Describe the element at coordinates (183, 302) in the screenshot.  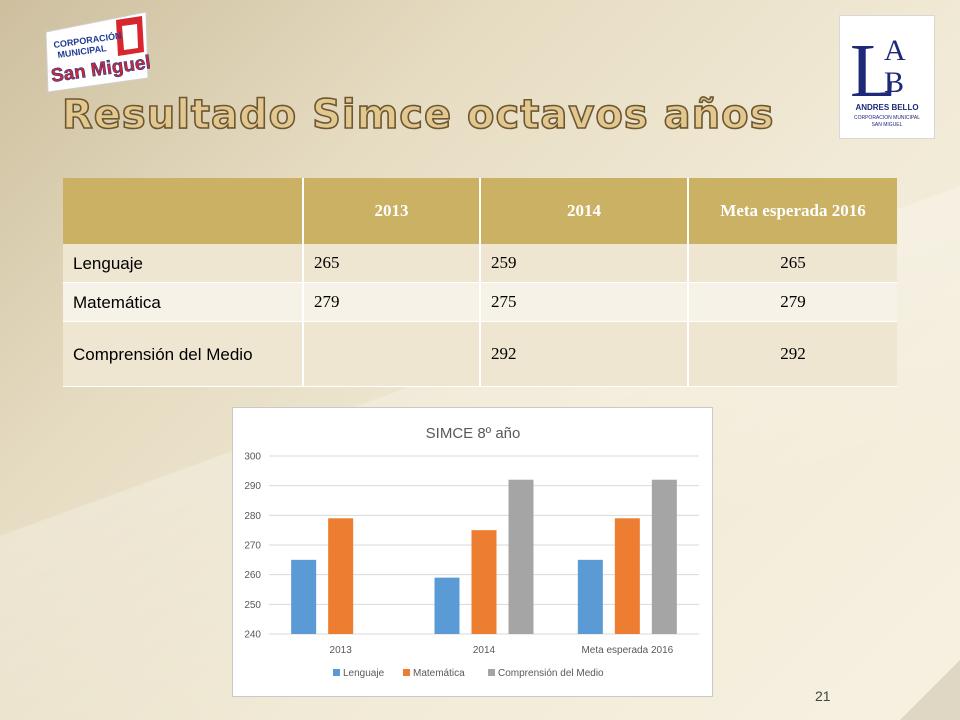
I see `row-label: Matemática` at that location.